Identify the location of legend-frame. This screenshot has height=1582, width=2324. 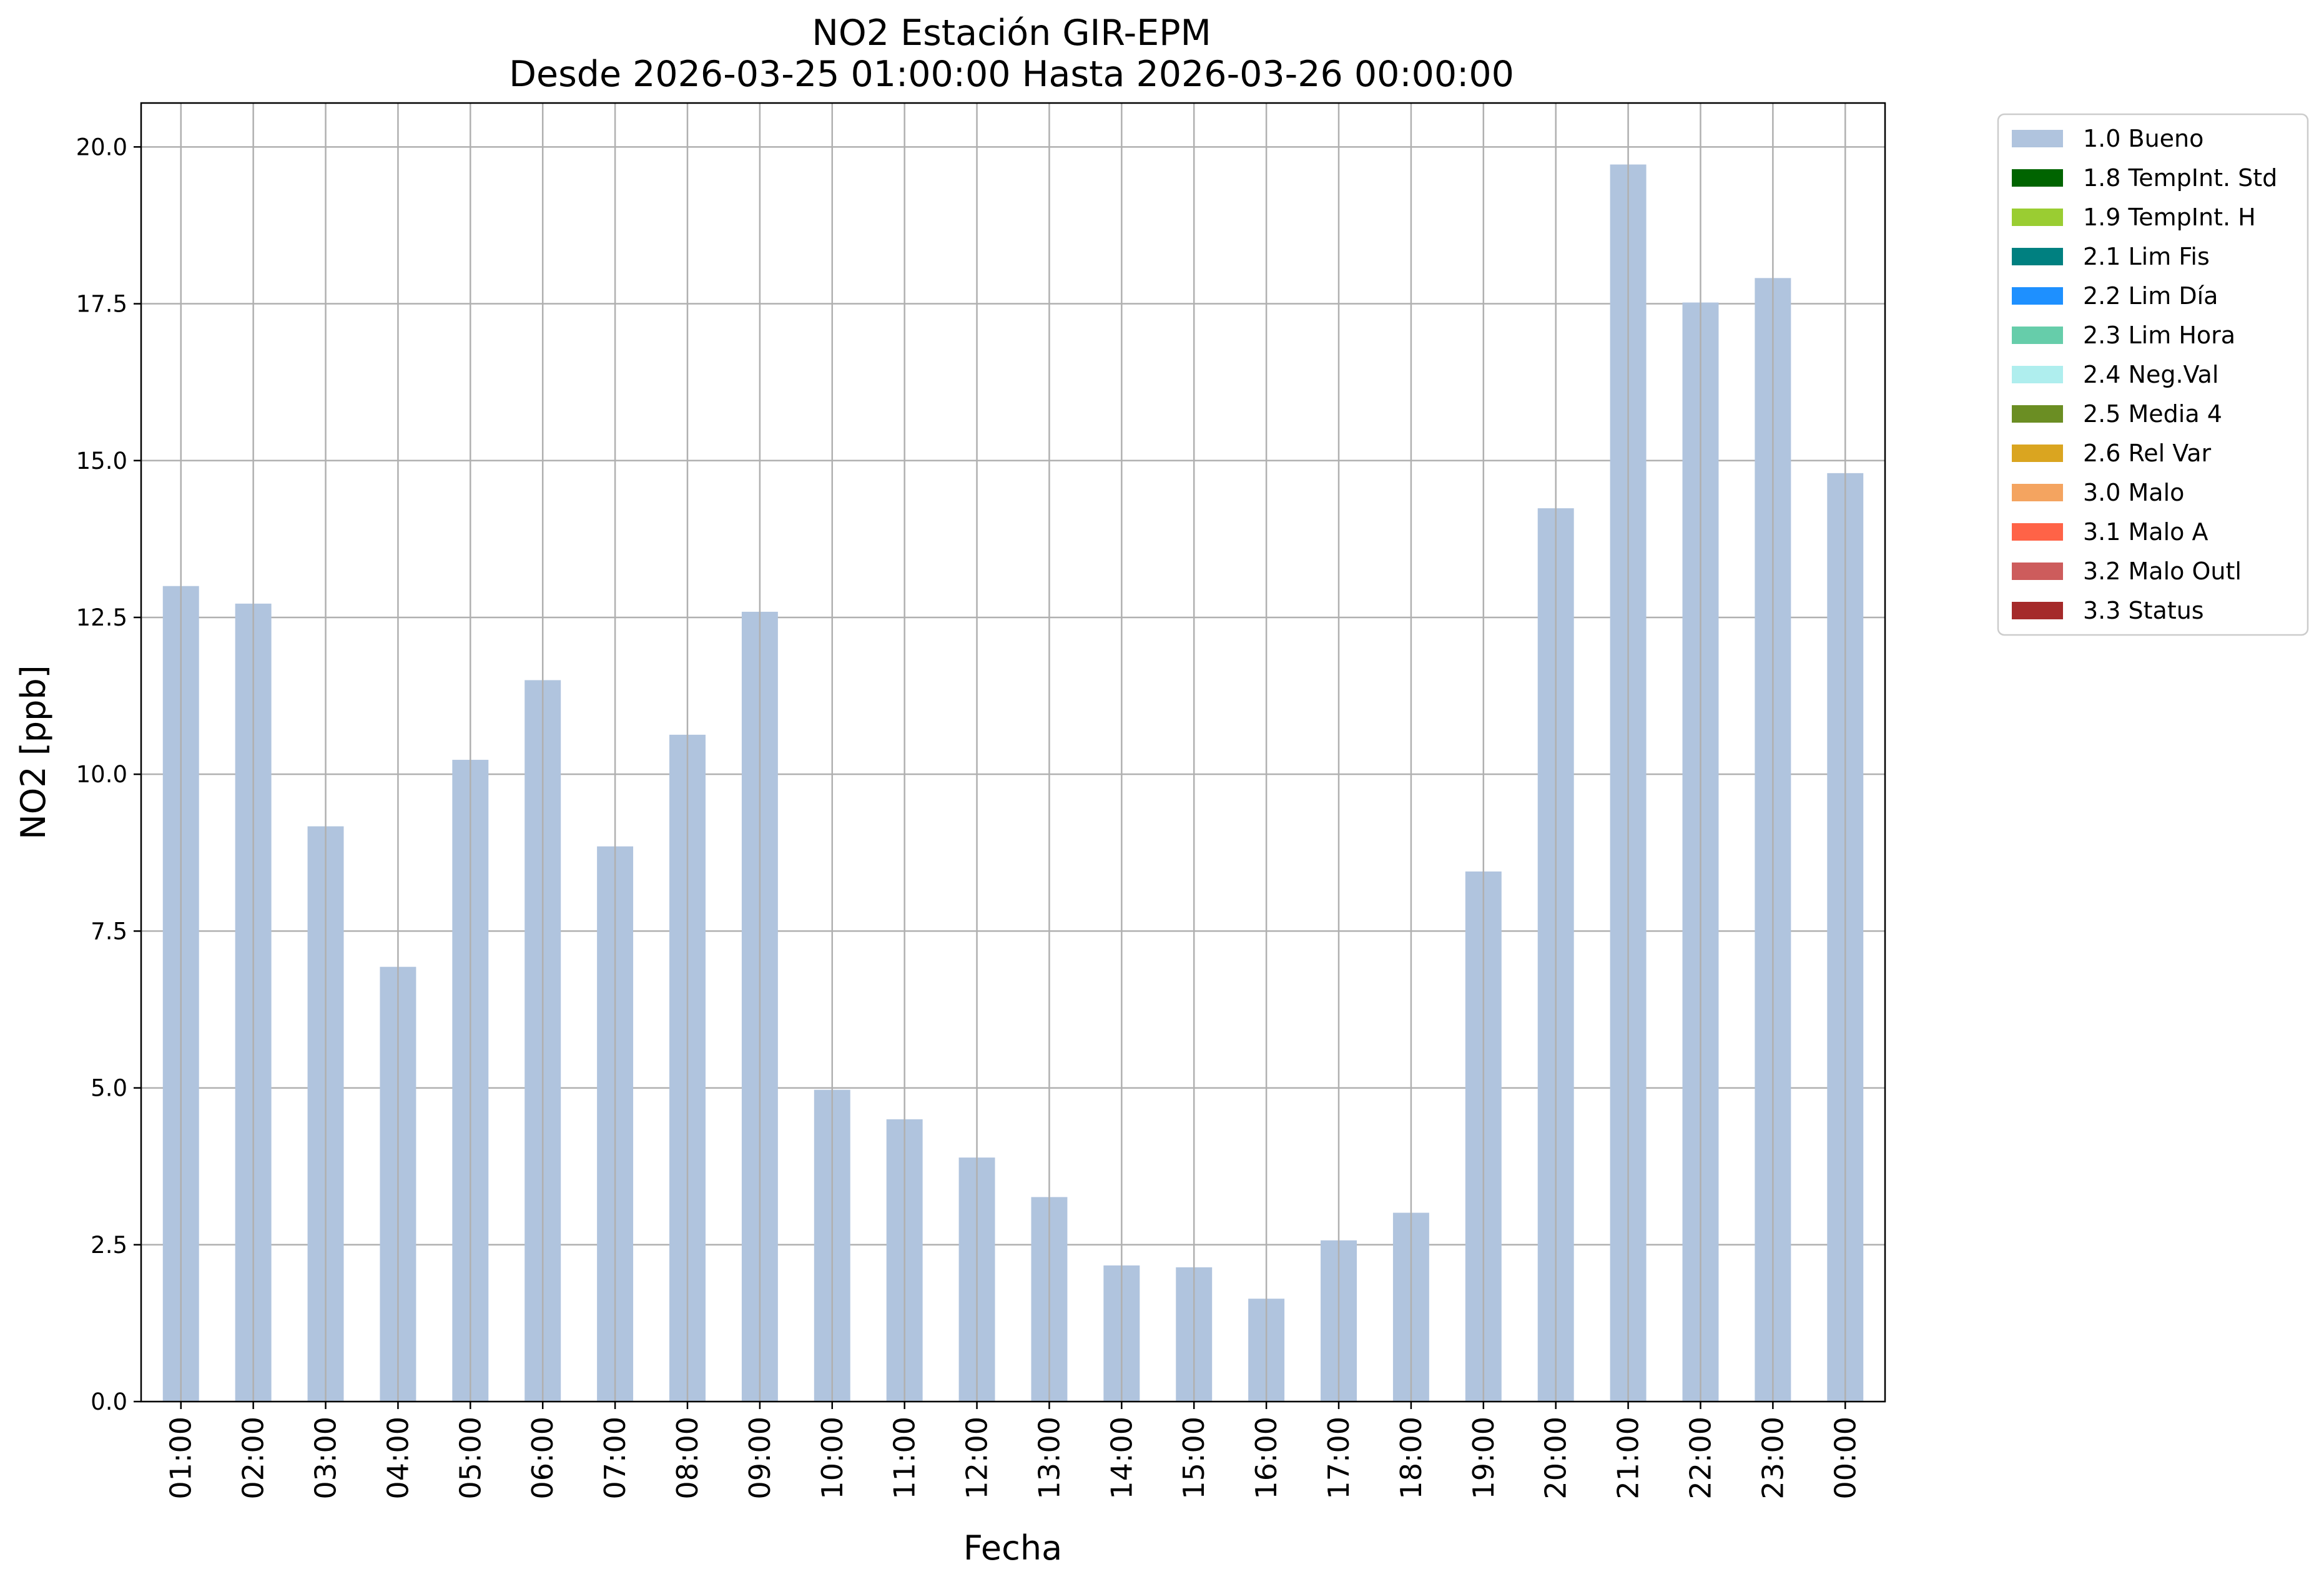
(2153, 374).